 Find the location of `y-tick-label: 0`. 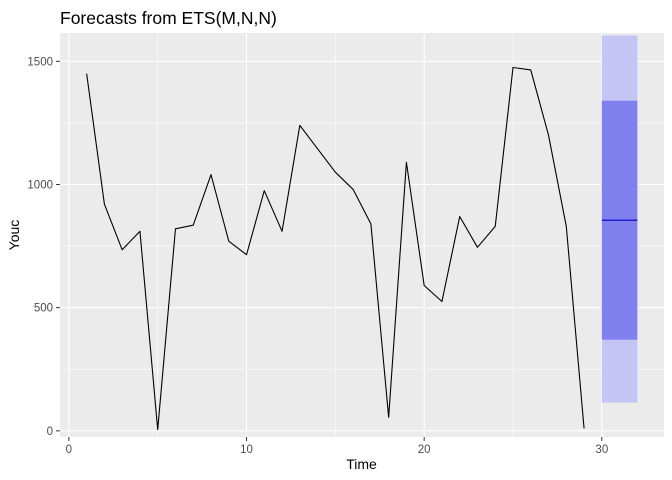

y-tick-label: 0 is located at coordinates (50, 432).